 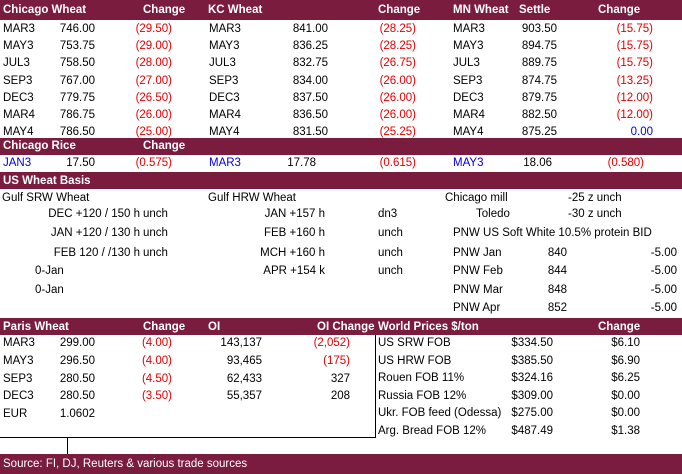 I want to click on cell: 62,433, so click(x=244, y=379).